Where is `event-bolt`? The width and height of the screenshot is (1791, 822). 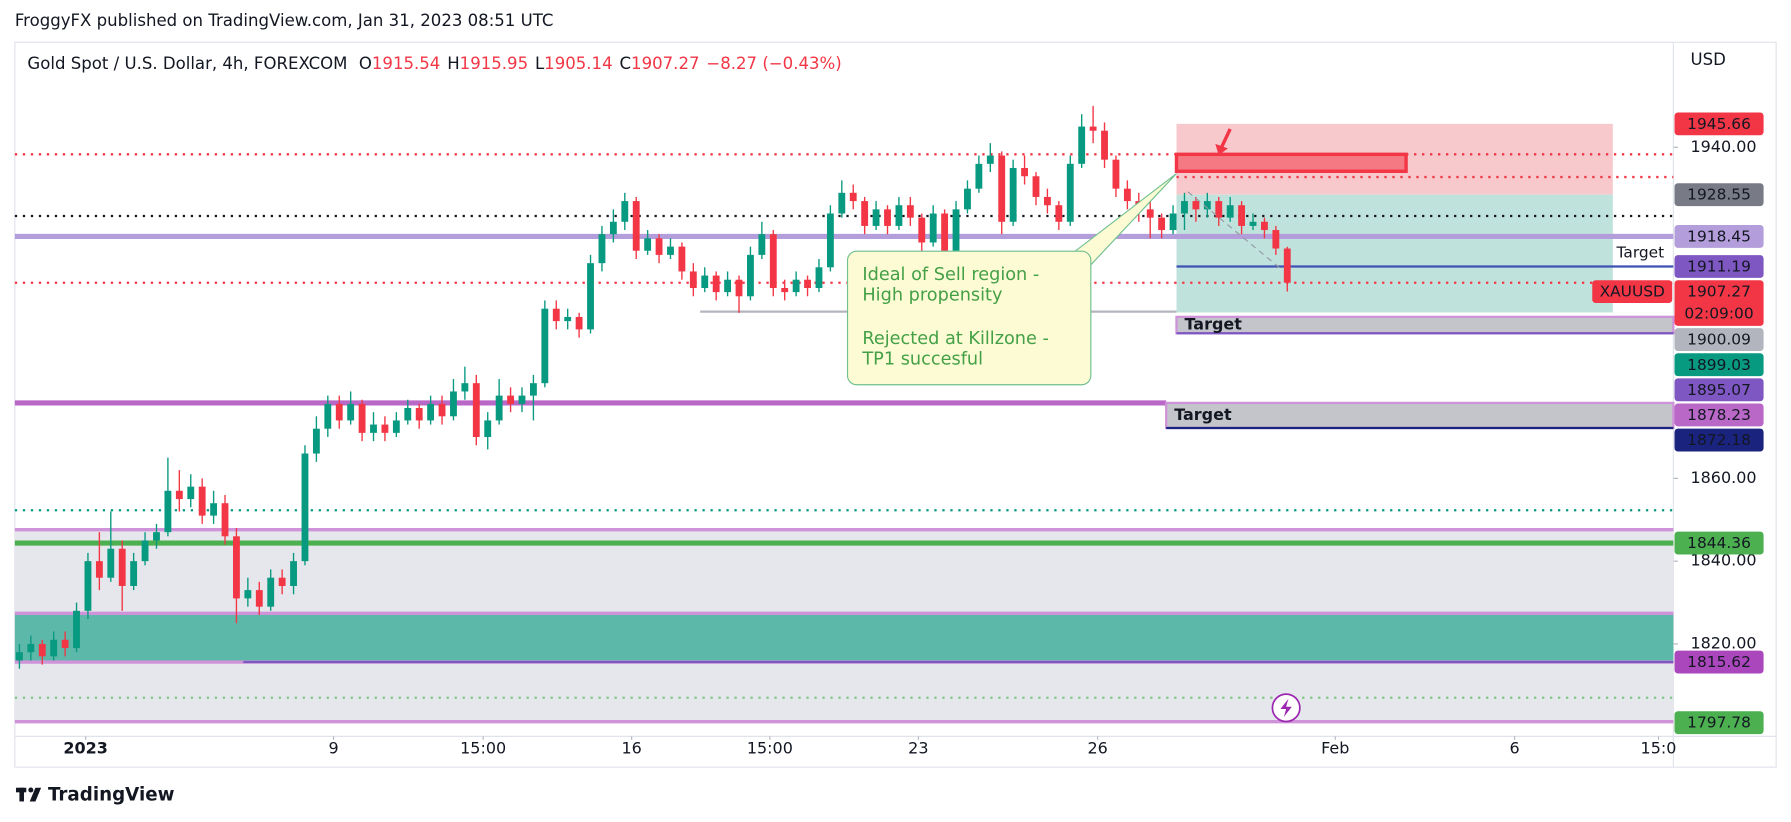 event-bolt is located at coordinates (1286, 707).